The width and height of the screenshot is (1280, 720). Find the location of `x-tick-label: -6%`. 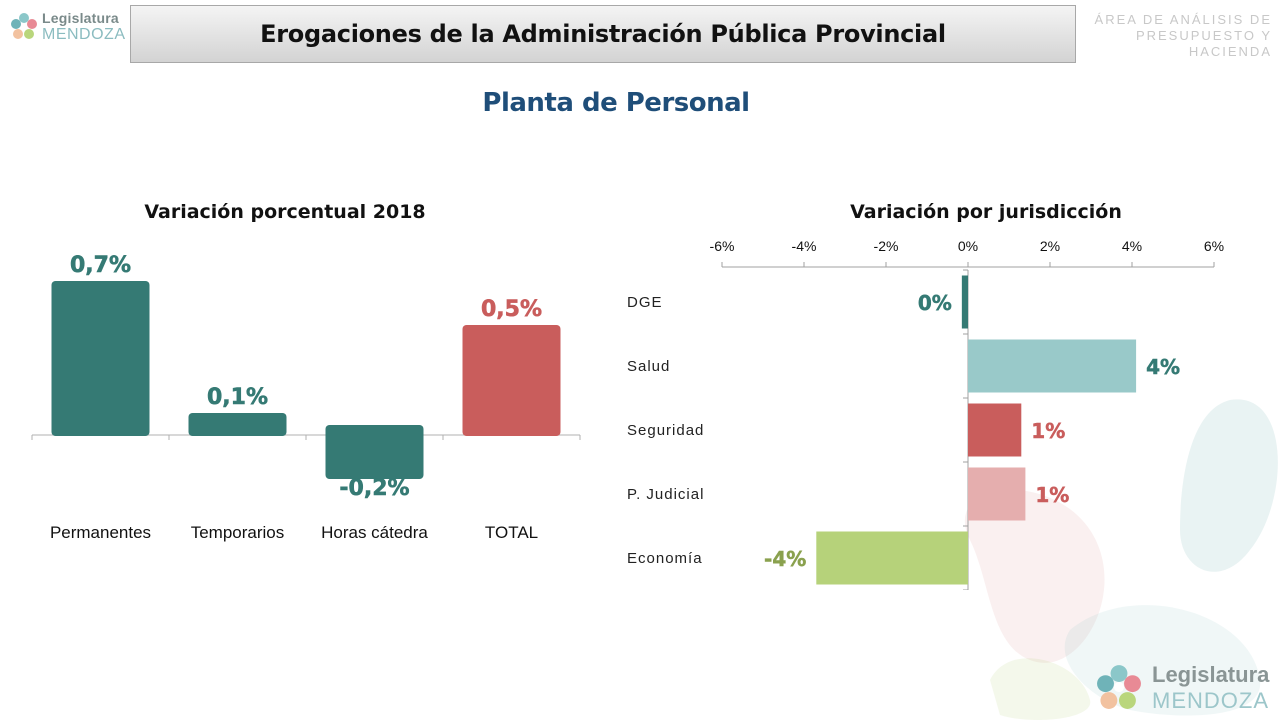

x-tick-label: -6% is located at coordinates (722, 246).